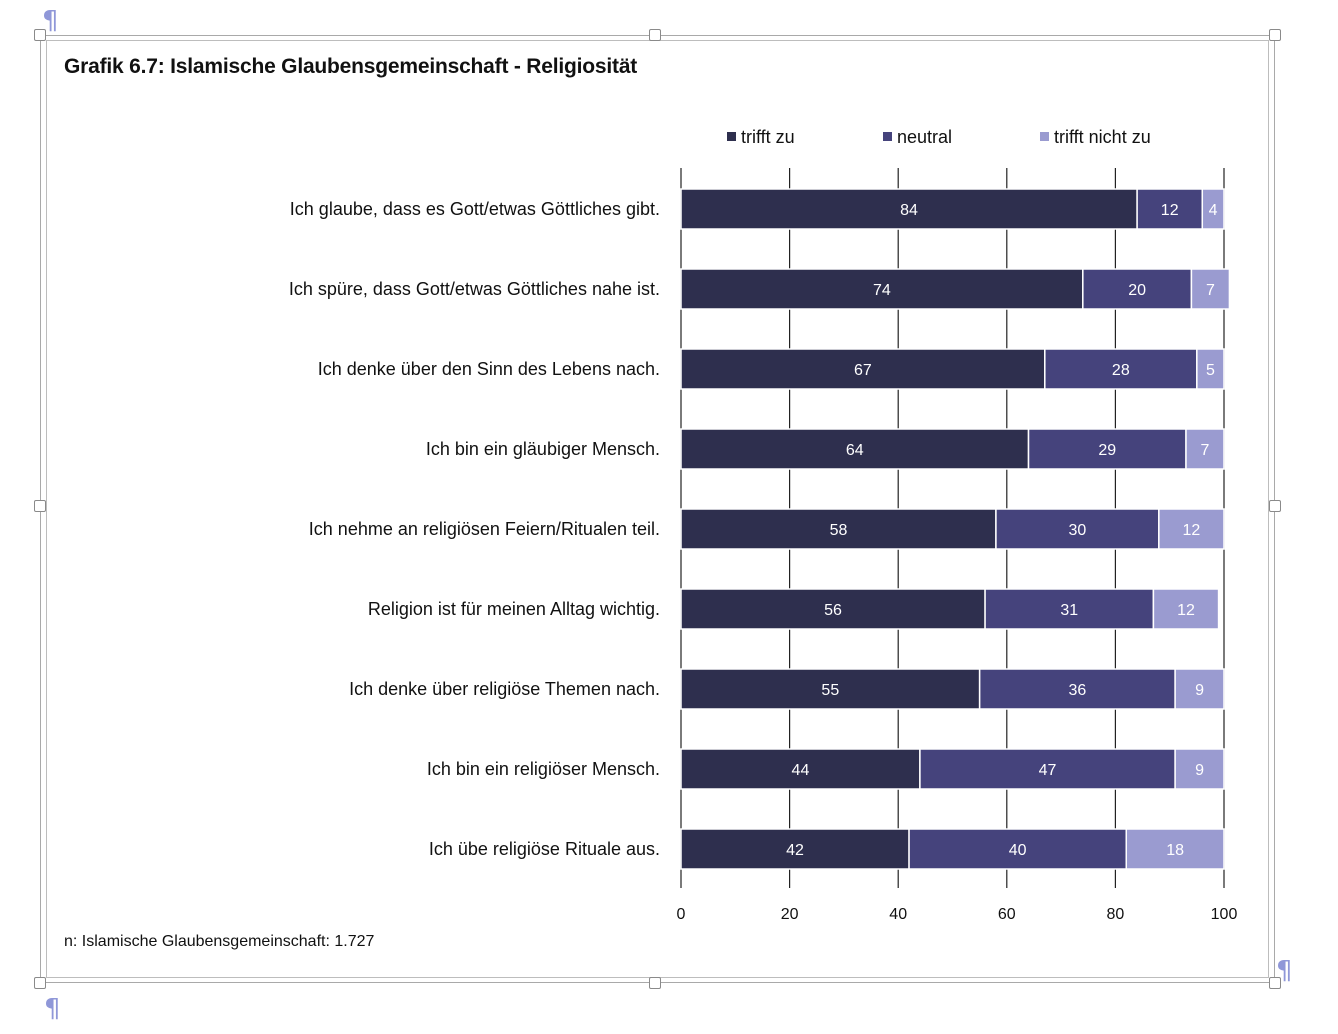 This screenshot has width=1338, height=1034. What do you see at coordinates (514, 609) in the screenshot?
I see `category-label: Religion ist für meinen Alltag wichtig.` at bounding box center [514, 609].